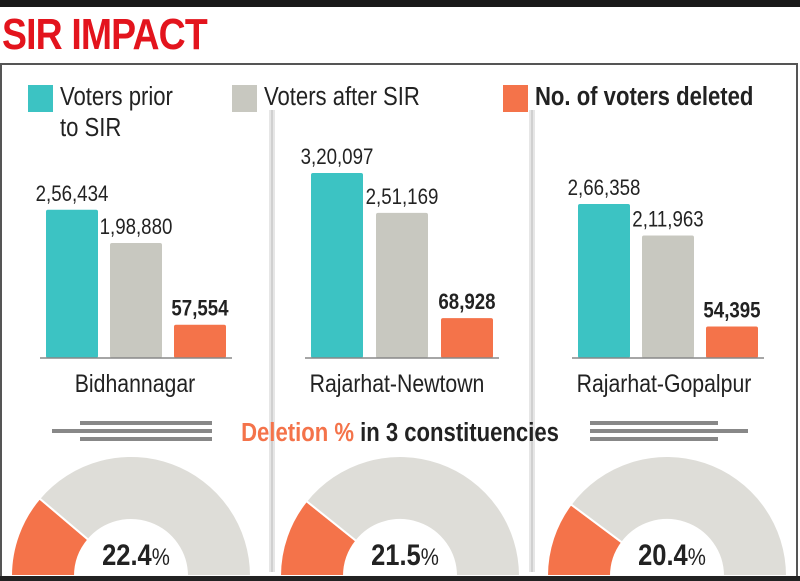  What do you see at coordinates (72, 194) in the screenshot?
I see `bar-value-label: 2,56,434` at bounding box center [72, 194].